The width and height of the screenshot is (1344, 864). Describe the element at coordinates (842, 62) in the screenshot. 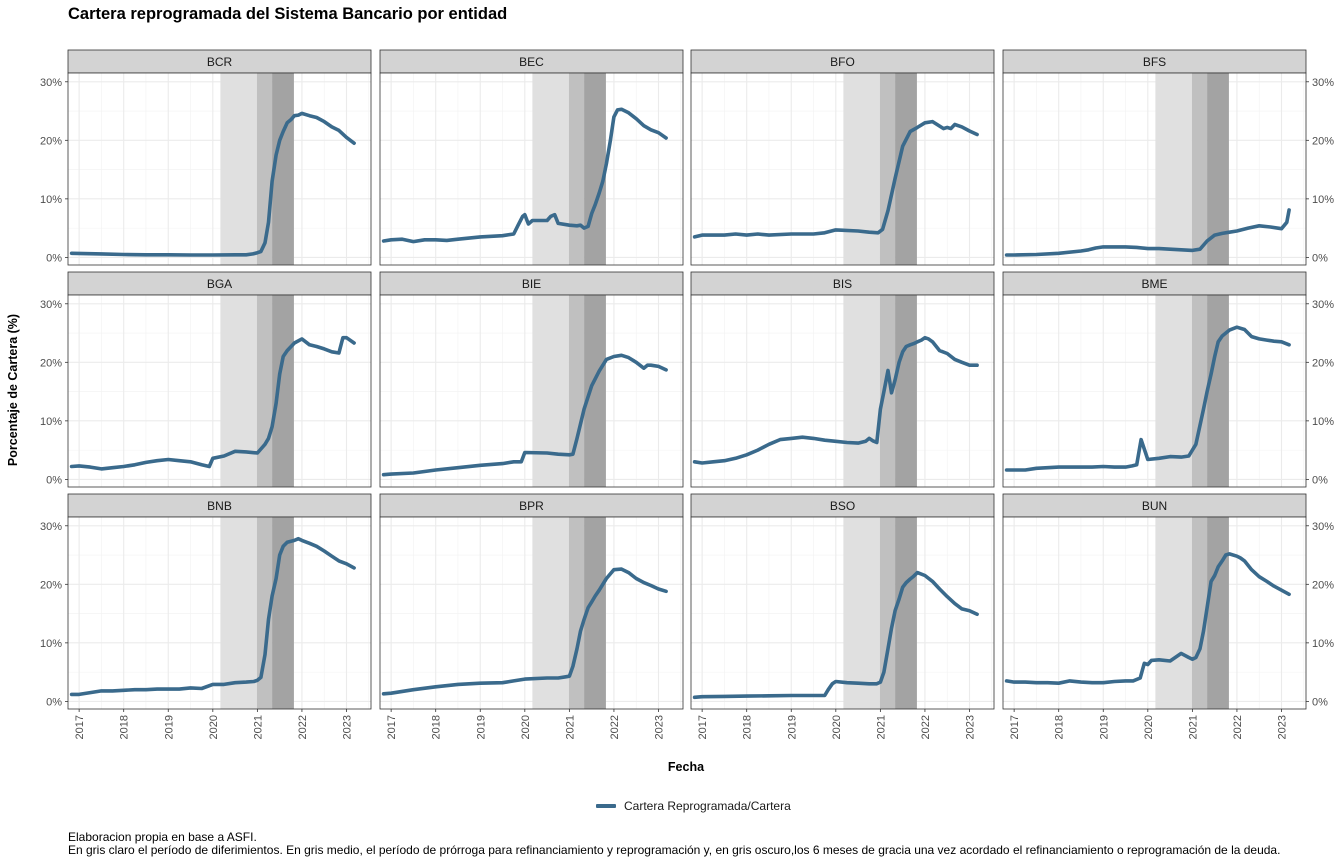

I see `panel-label: BFO` at that location.